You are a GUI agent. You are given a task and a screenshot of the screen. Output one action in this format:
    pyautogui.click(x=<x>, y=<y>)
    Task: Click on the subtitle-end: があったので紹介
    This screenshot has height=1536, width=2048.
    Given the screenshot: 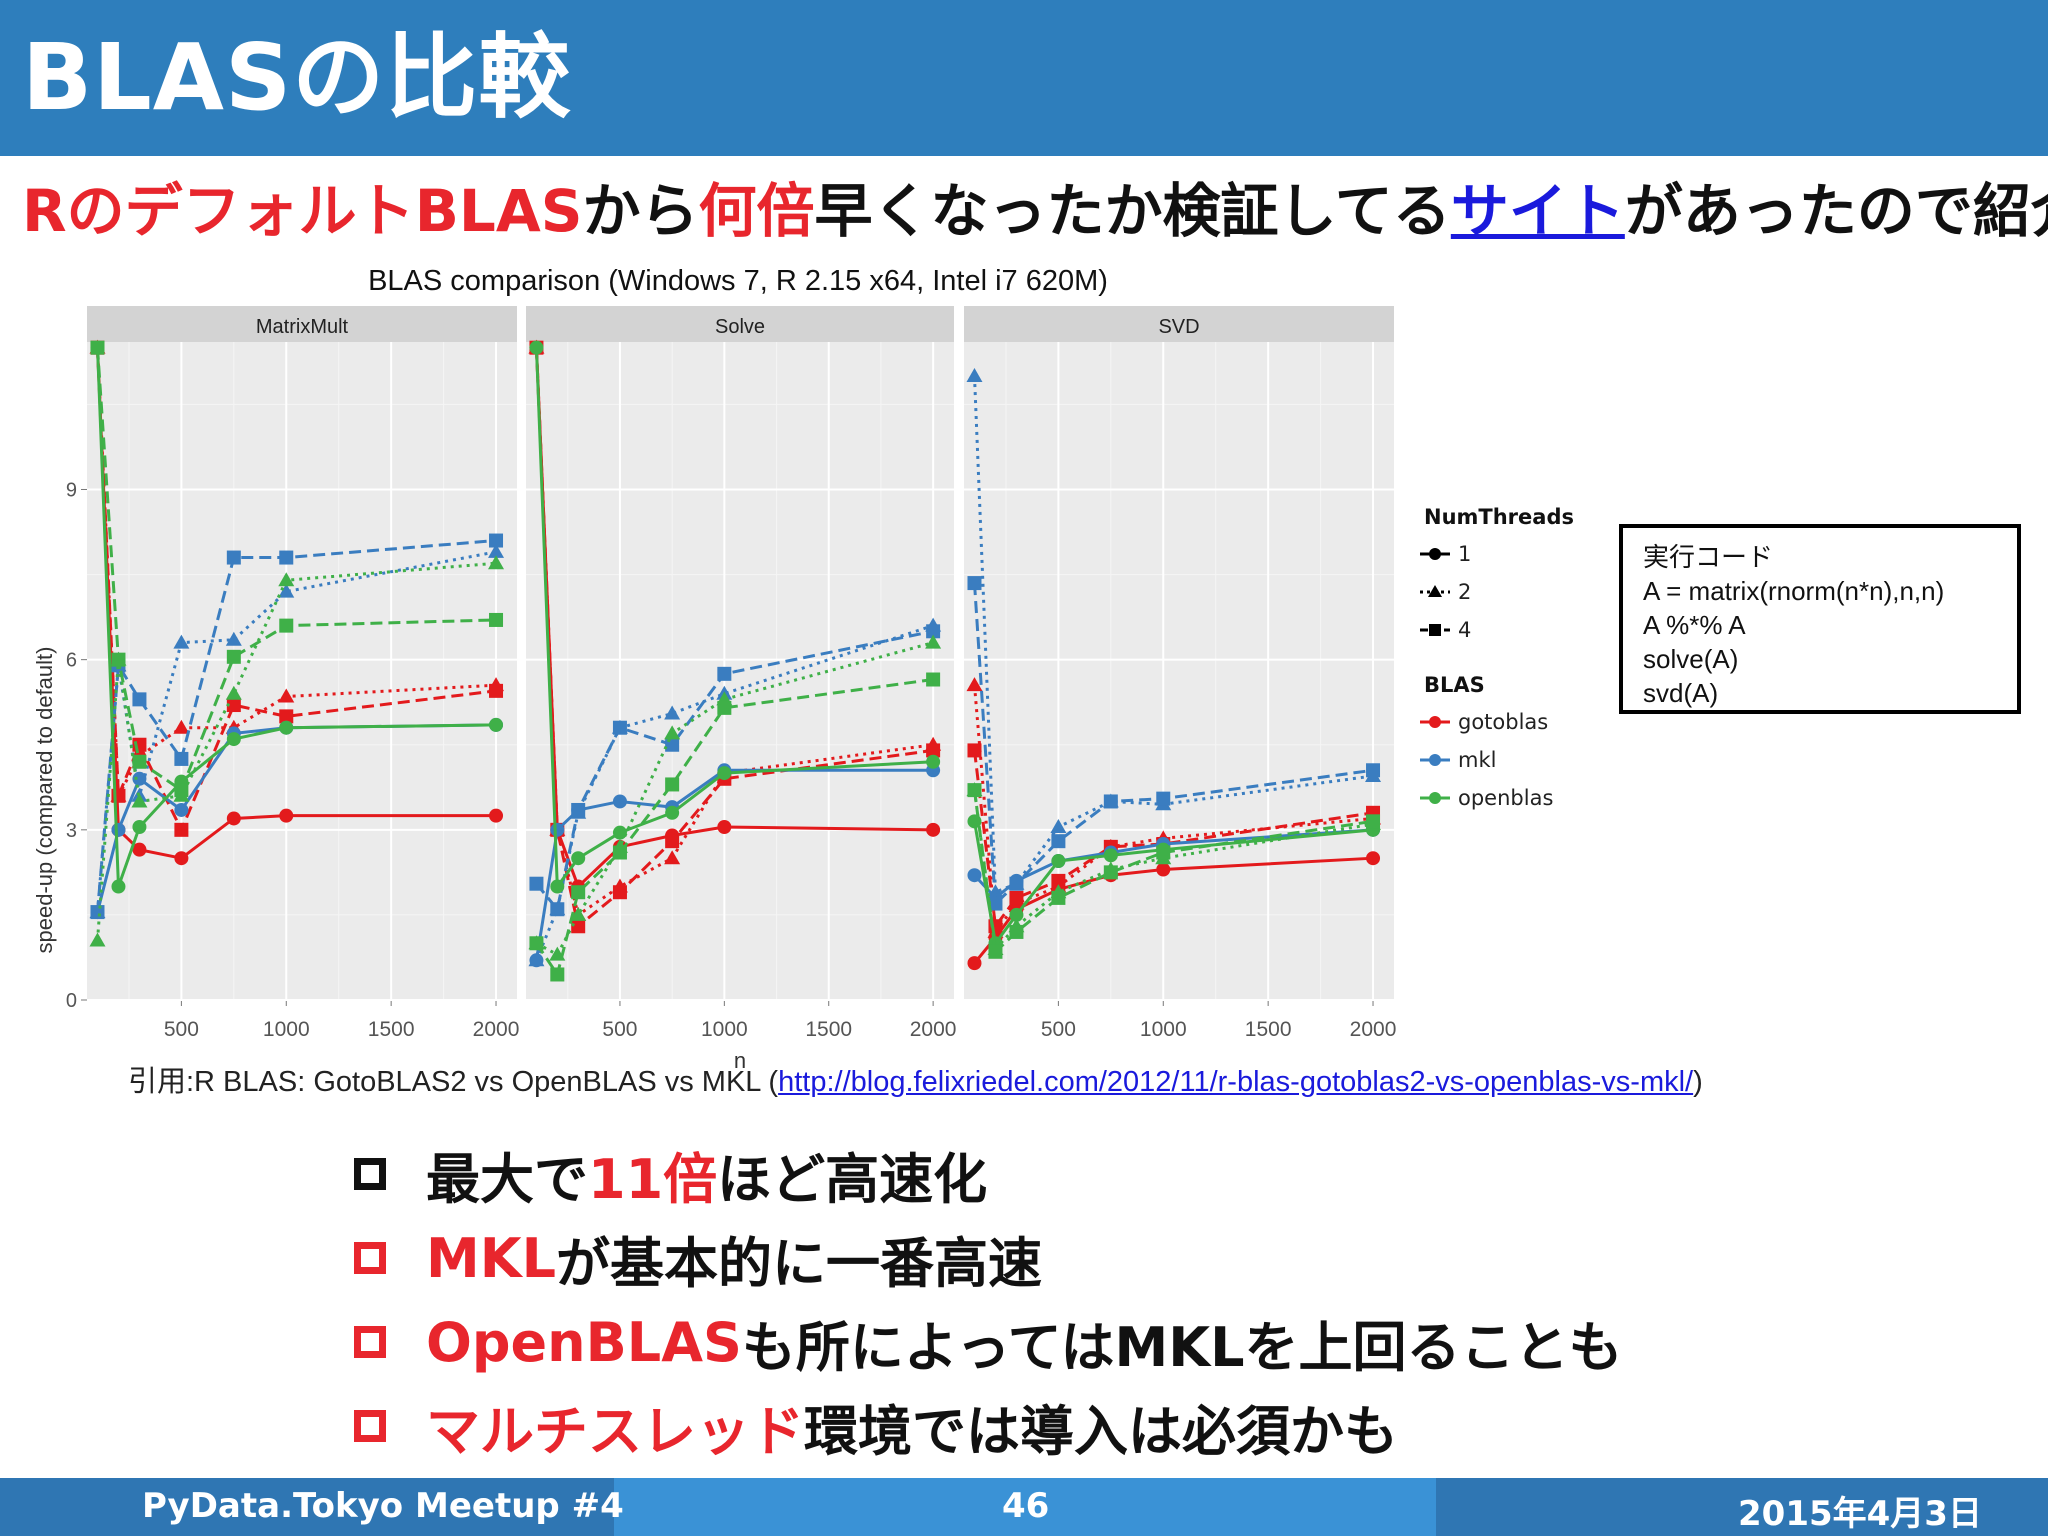 What is the action you would take?
    pyautogui.click(x=1836, y=211)
    